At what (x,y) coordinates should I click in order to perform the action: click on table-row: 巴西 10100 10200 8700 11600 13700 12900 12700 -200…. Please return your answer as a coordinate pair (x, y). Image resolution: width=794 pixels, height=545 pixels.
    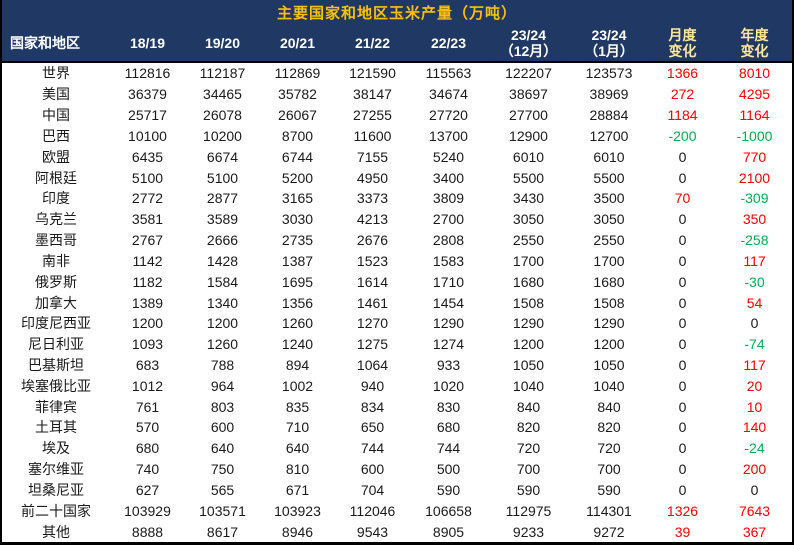
    Looking at the image, I should click on (397, 135).